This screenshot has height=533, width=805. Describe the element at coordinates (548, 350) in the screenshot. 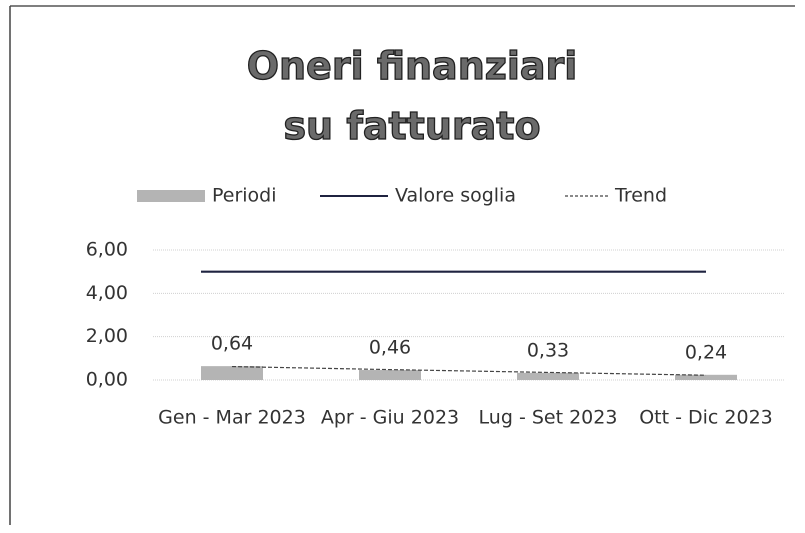

I see `data-label: 0,33` at that location.